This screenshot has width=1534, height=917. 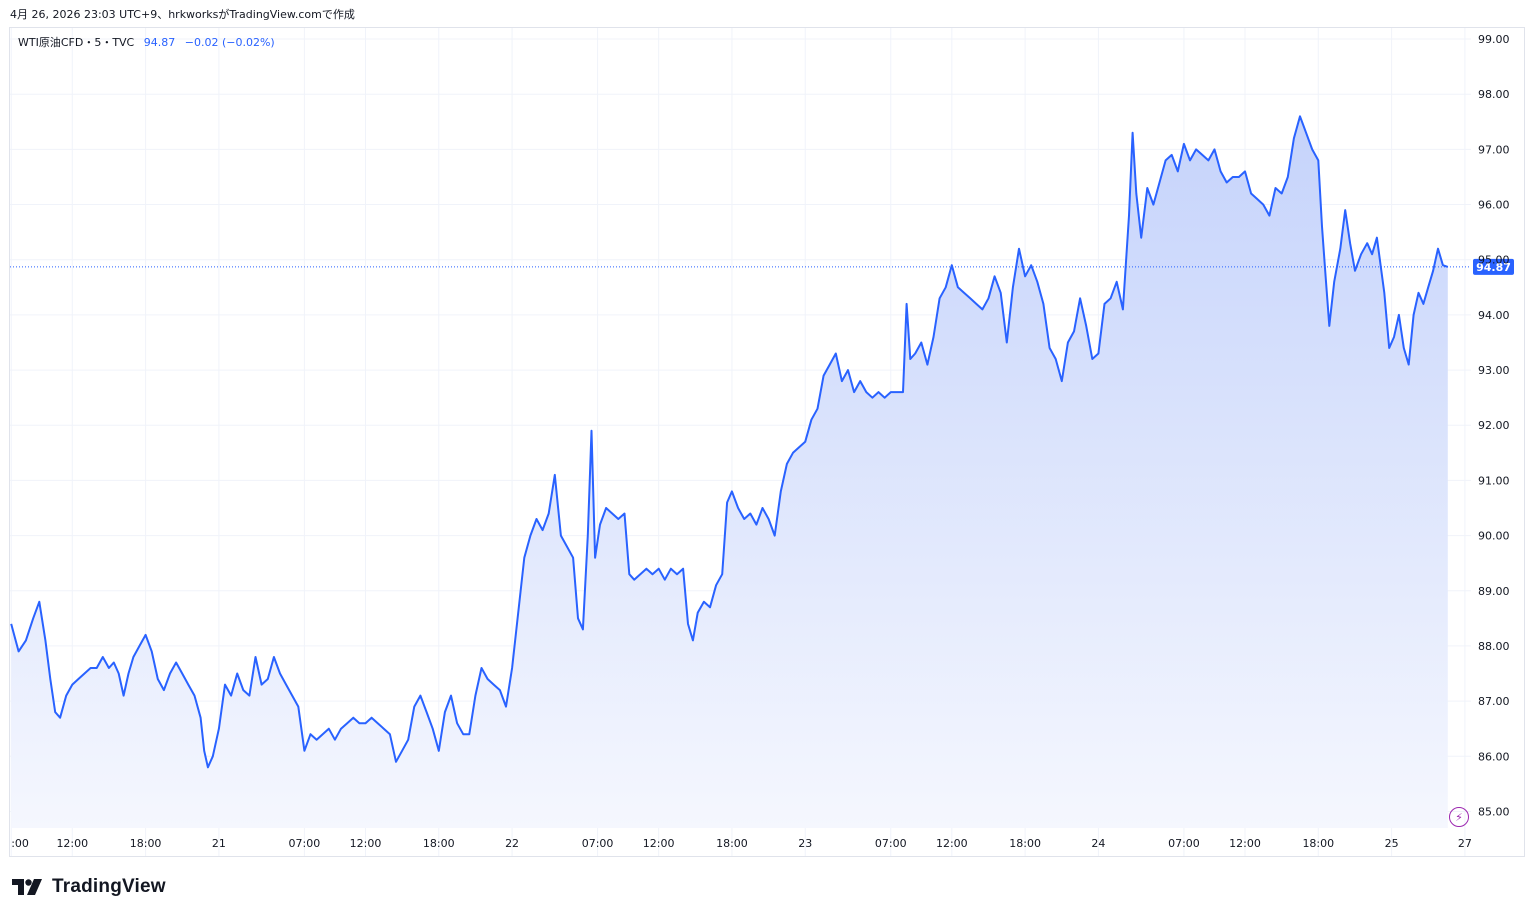 What do you see at coordinates (1494, 811) in the screenshot?
I see `y-tick-label: 85.00` at bounding box center [1494, 811].